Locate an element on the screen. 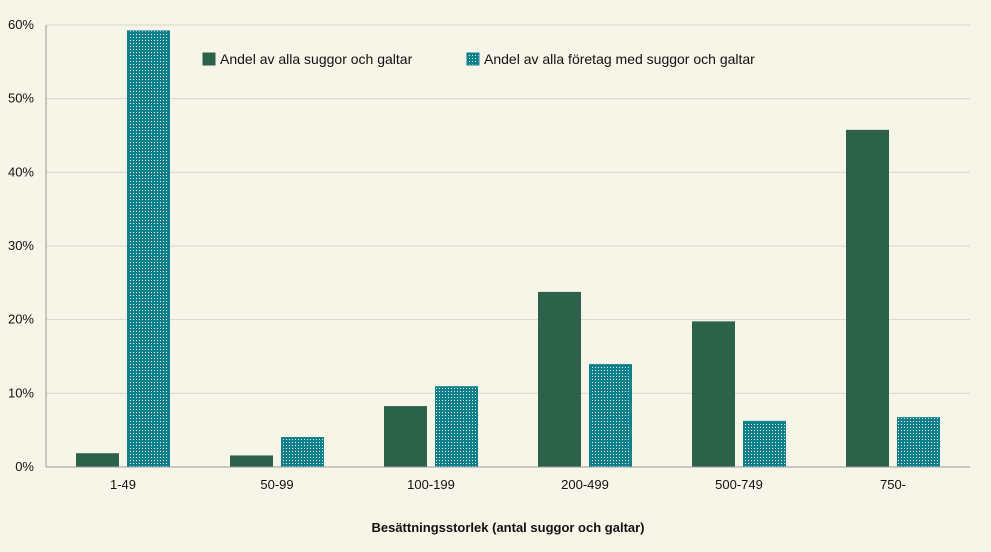 This screenshot has width=991, height=552. x-tick-label: 200-499 is located at coordinates (585, 484).